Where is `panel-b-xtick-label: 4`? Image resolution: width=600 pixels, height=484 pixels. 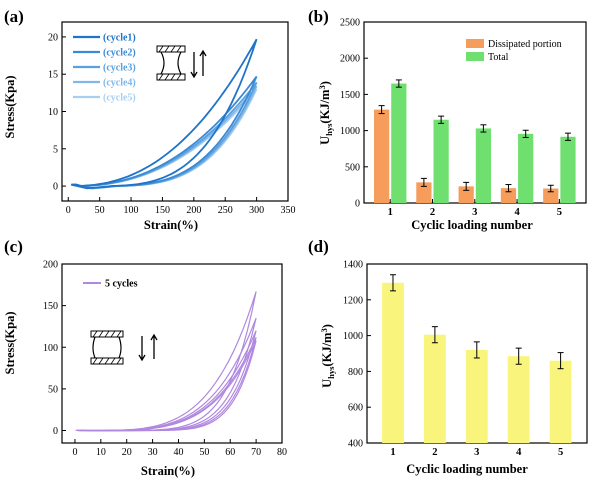 panel-b-xtick-label: 4 is located at coordinates (517, 212).